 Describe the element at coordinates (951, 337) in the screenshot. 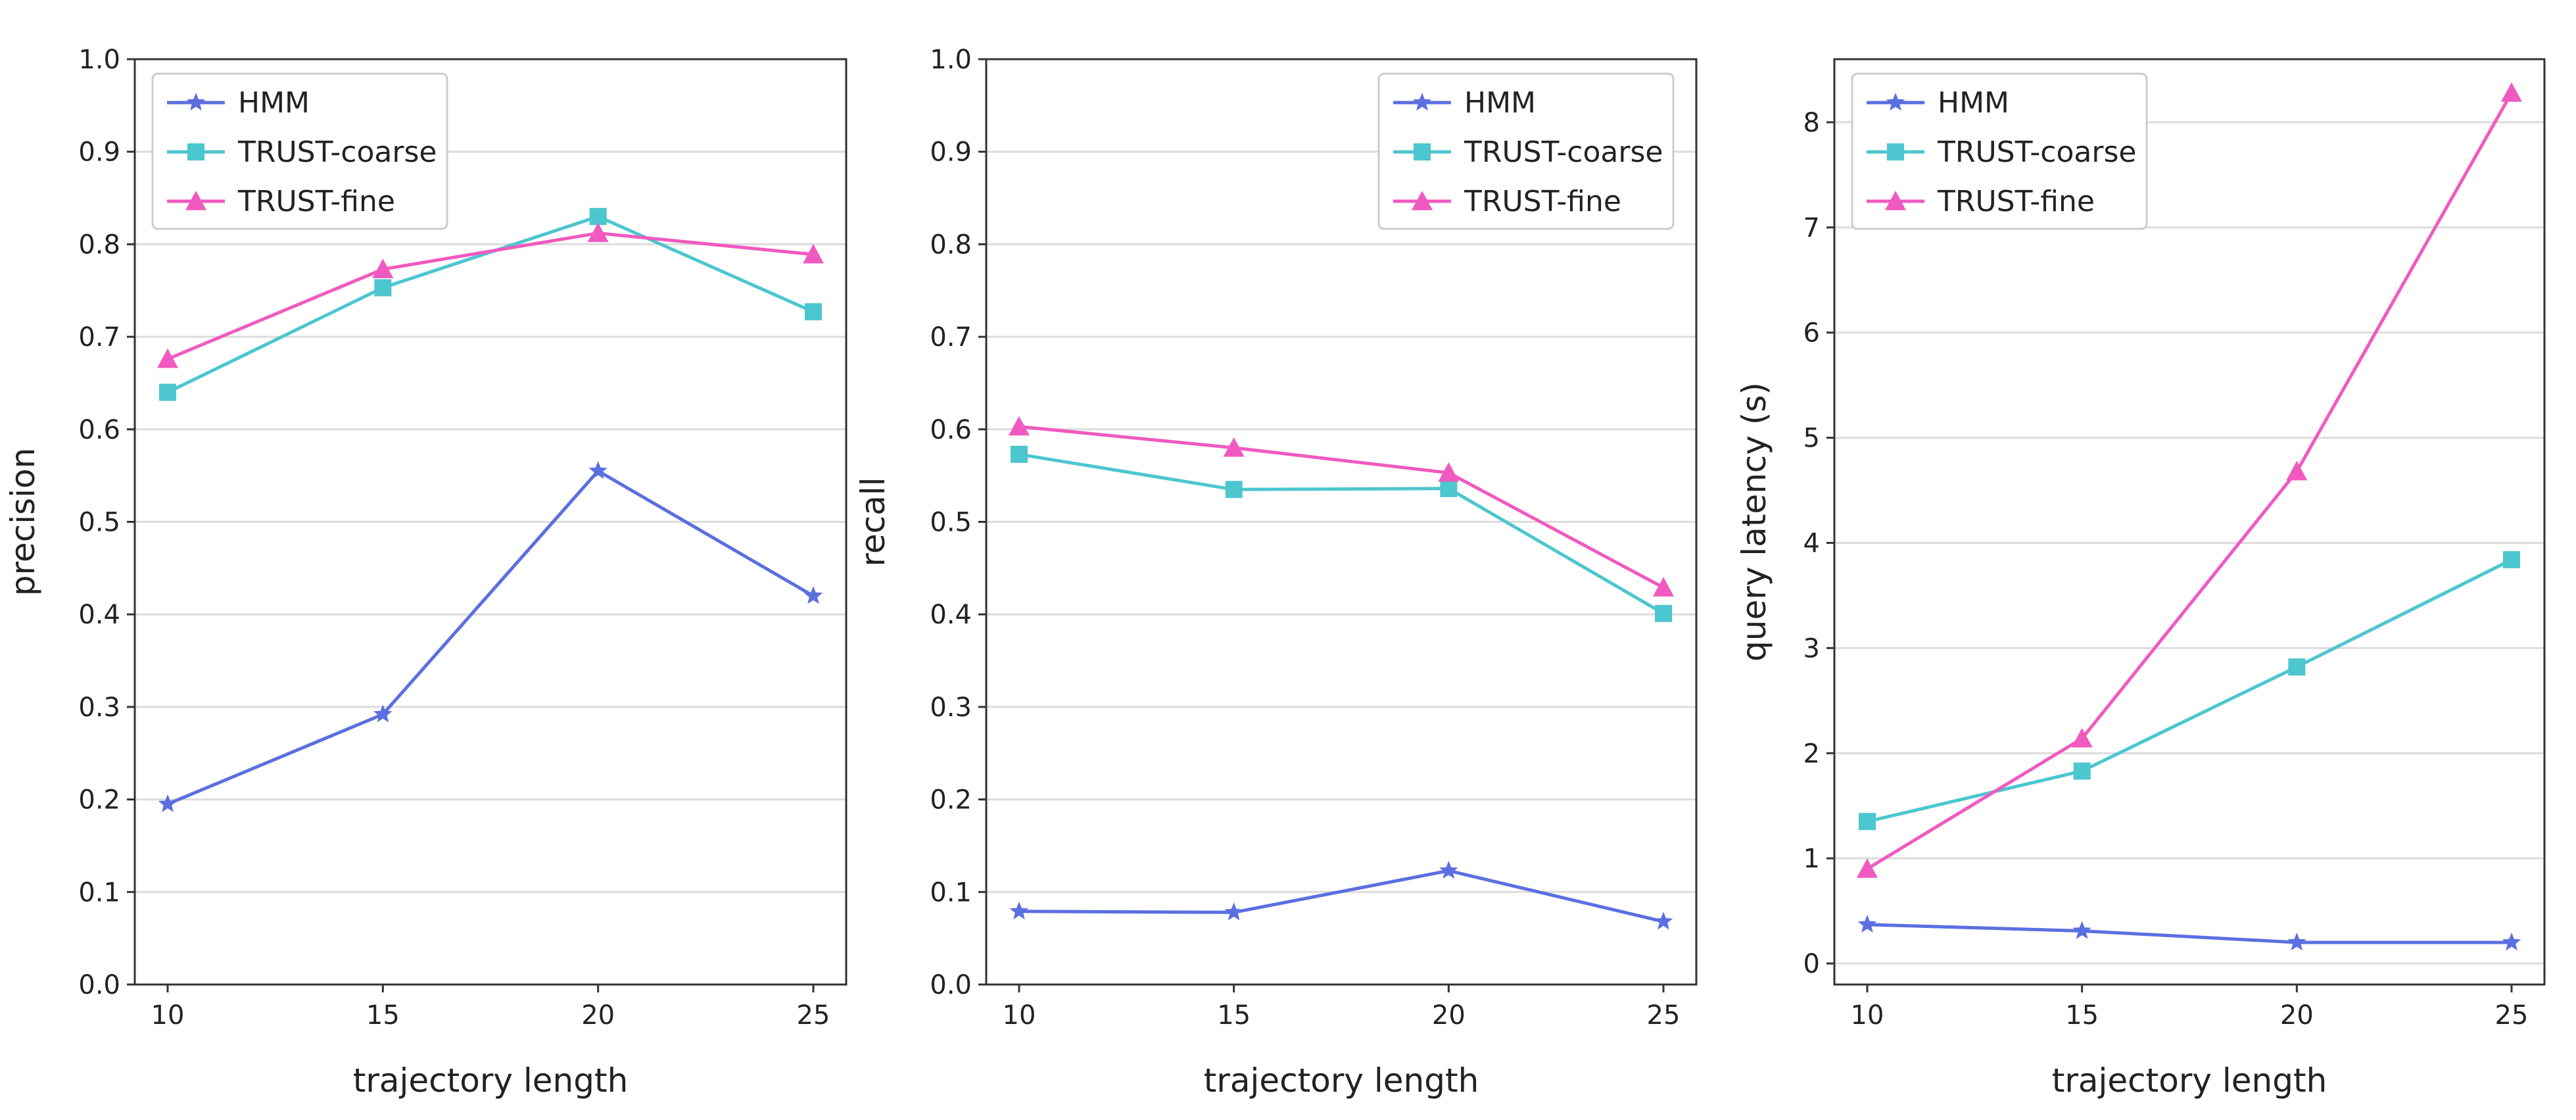

I see `y-tick-label: 0.7` at that location.